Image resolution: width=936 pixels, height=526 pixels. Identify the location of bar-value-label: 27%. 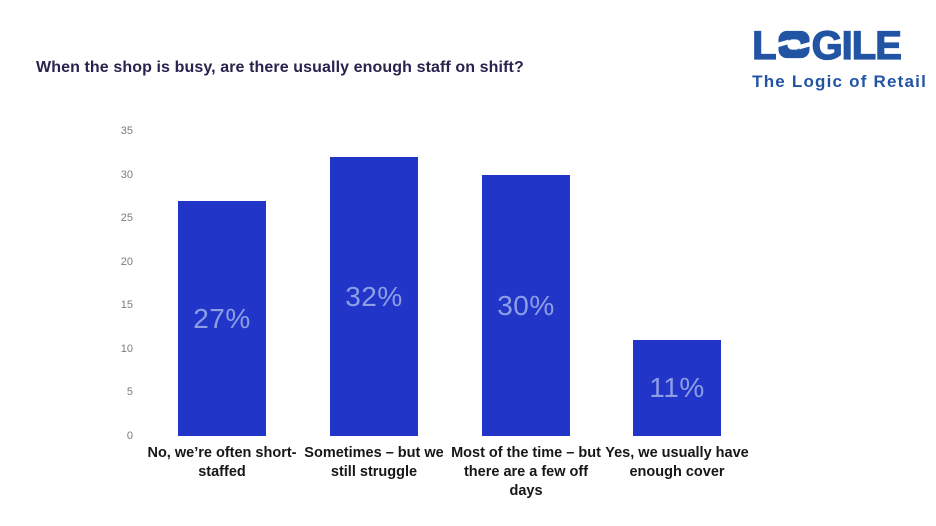
(222, 318).